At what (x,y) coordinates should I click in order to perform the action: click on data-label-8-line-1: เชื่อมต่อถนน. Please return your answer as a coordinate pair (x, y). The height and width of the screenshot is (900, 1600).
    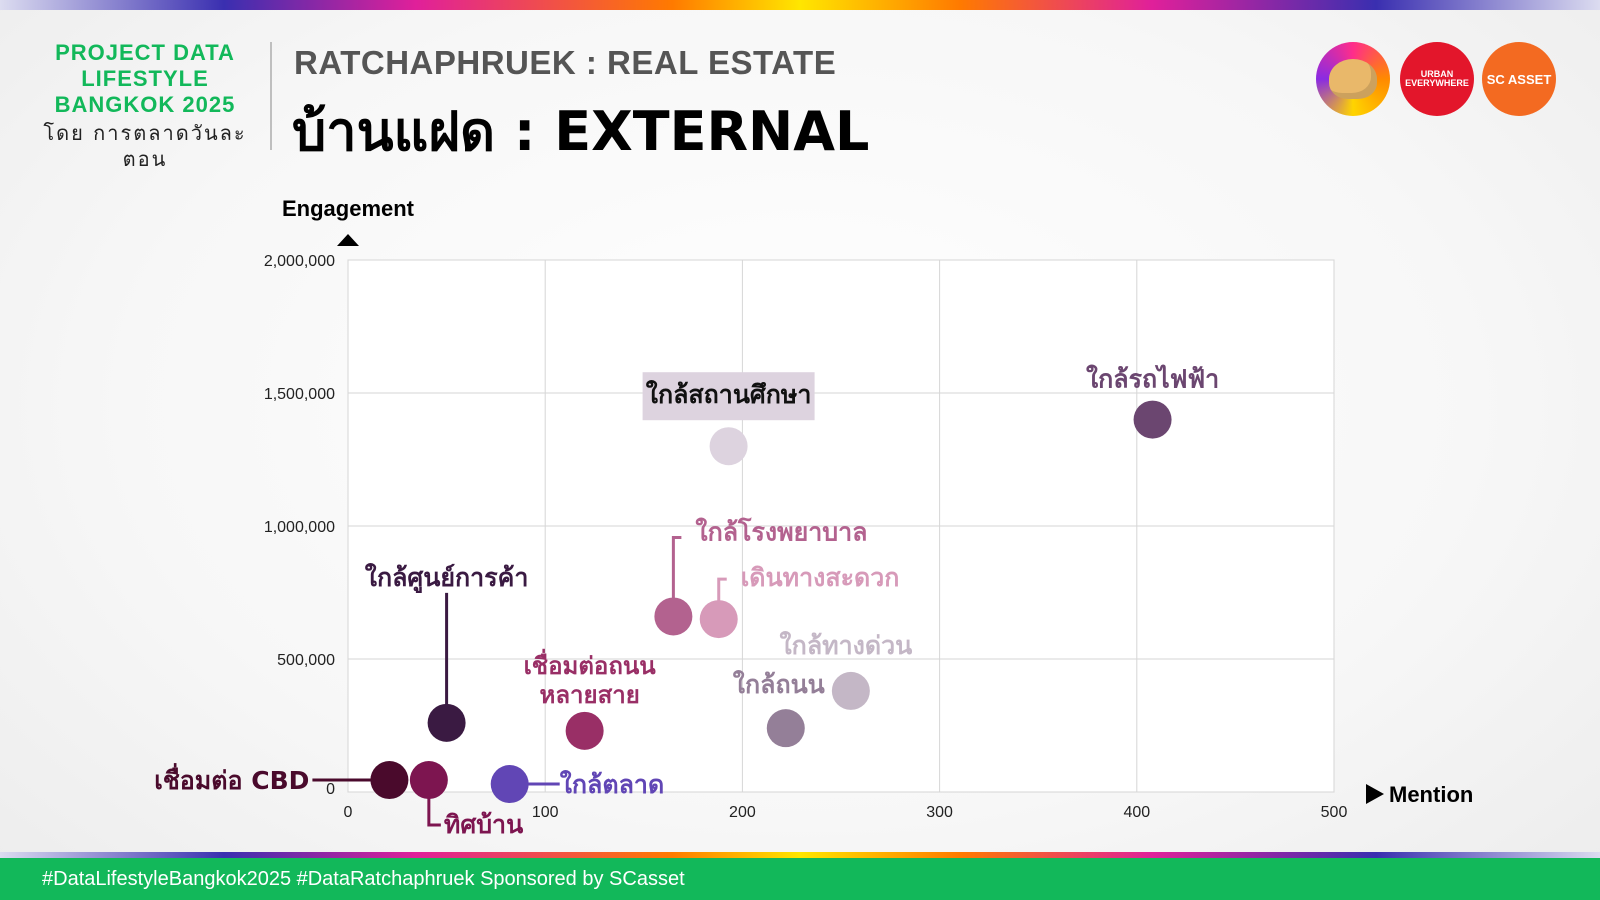
    Looking at the image, I should click on (590, 664).